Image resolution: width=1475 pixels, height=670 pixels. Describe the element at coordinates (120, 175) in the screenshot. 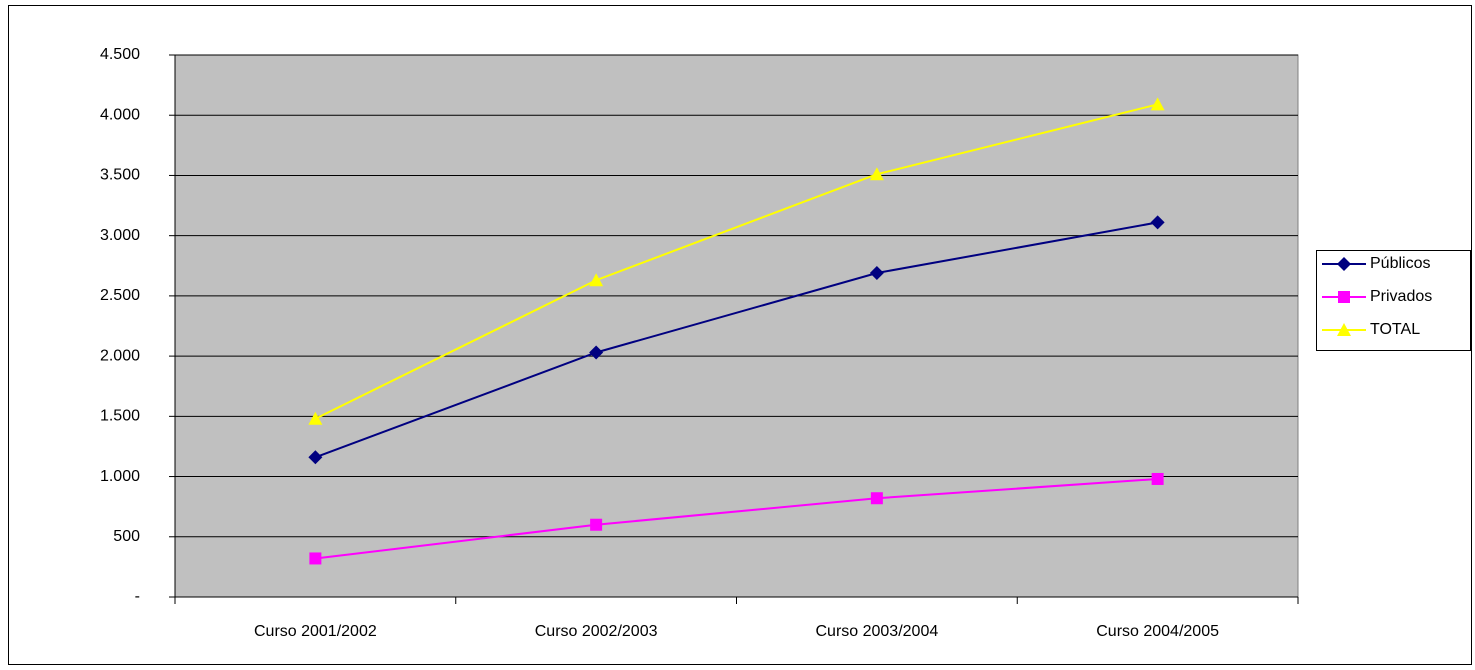

I see `y-tick-label: 3.500` at that location.